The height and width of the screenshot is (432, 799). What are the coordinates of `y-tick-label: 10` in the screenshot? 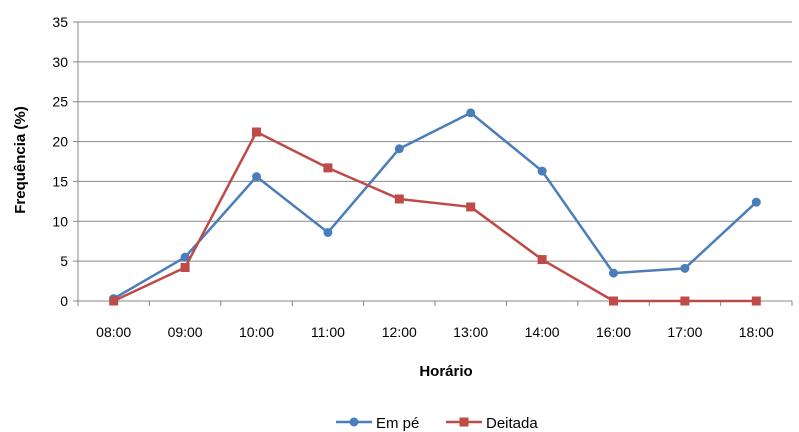 It's located at (60, 221).